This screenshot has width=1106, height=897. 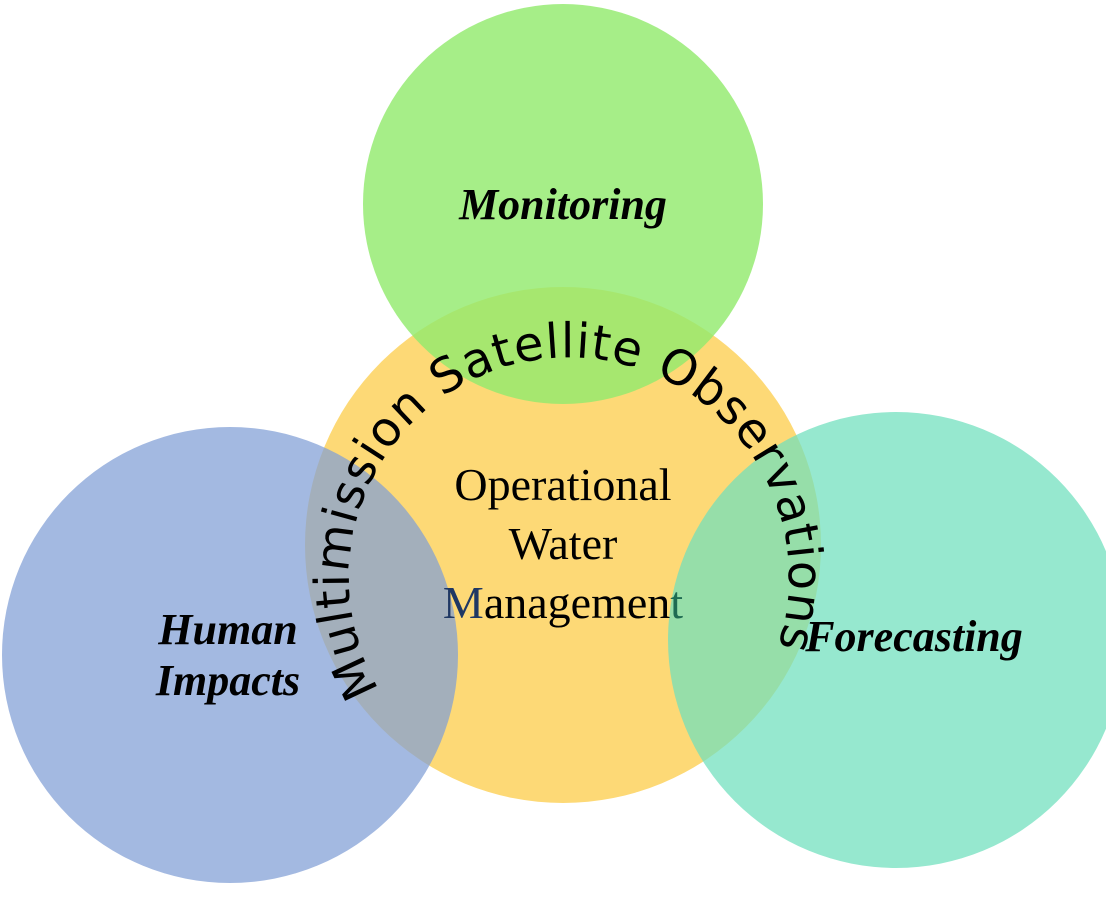 What do you see at coordinates (676, 602) in the screenshot?
I see `center-line-3-last: t` at bounding box center [676, 602].